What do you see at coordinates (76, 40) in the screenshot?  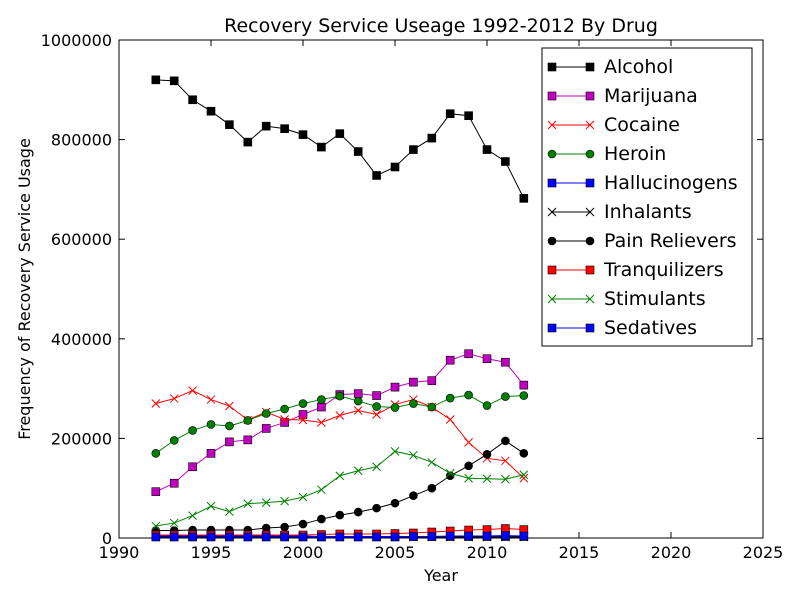 I see `y-tick-label: 1000000` at bounding box center [76, 40].